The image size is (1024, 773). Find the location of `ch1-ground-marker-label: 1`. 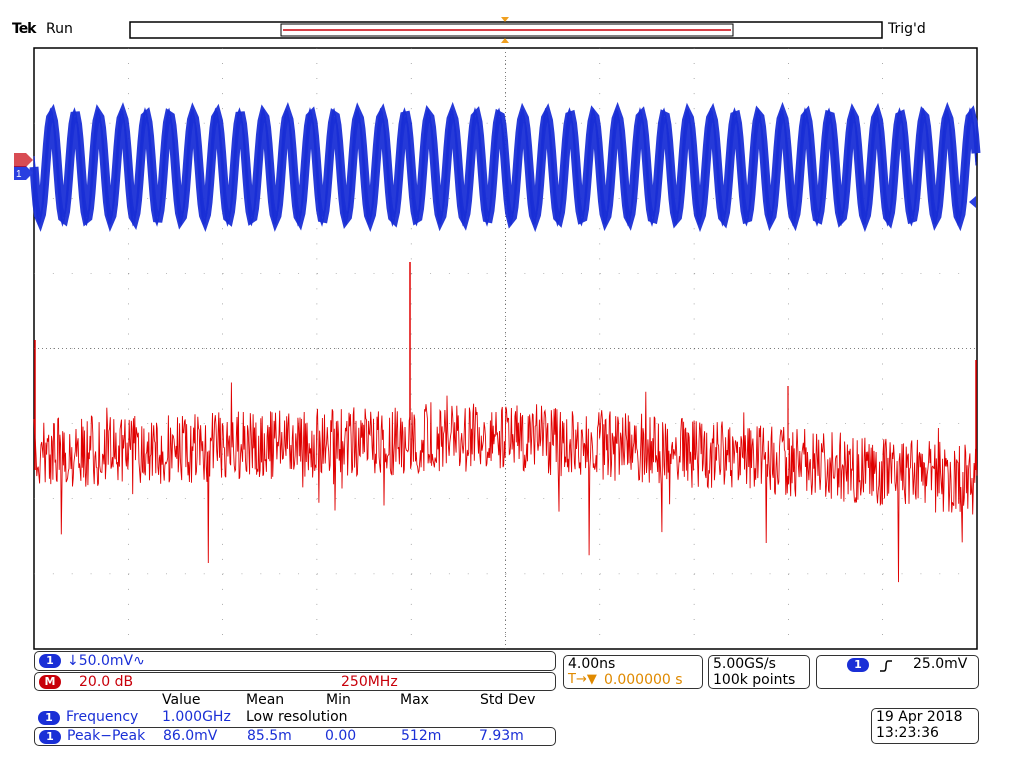

ch1-ground-marker-label: 1 is located at coordinates (19, 174).